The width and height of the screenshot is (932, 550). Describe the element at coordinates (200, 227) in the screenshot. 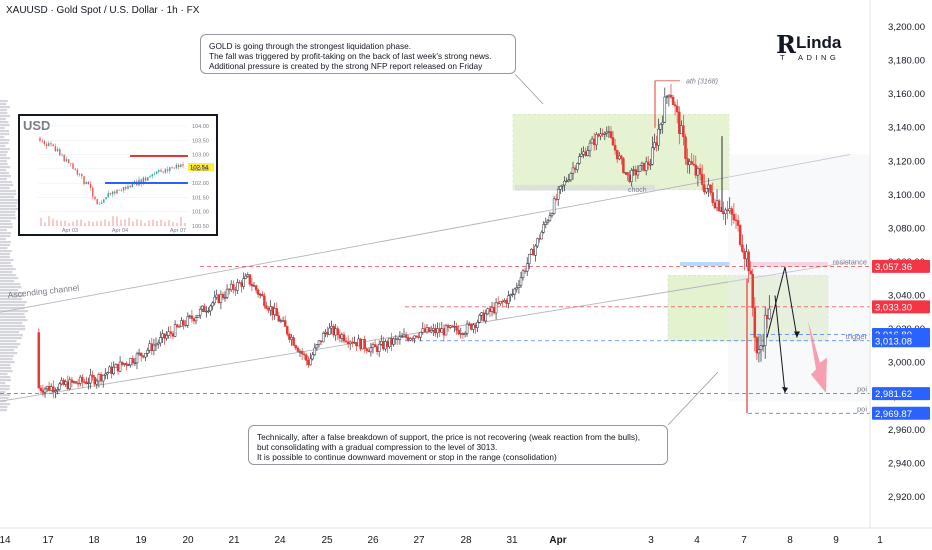

I see `inset-y-tick: 100.50` at that location.